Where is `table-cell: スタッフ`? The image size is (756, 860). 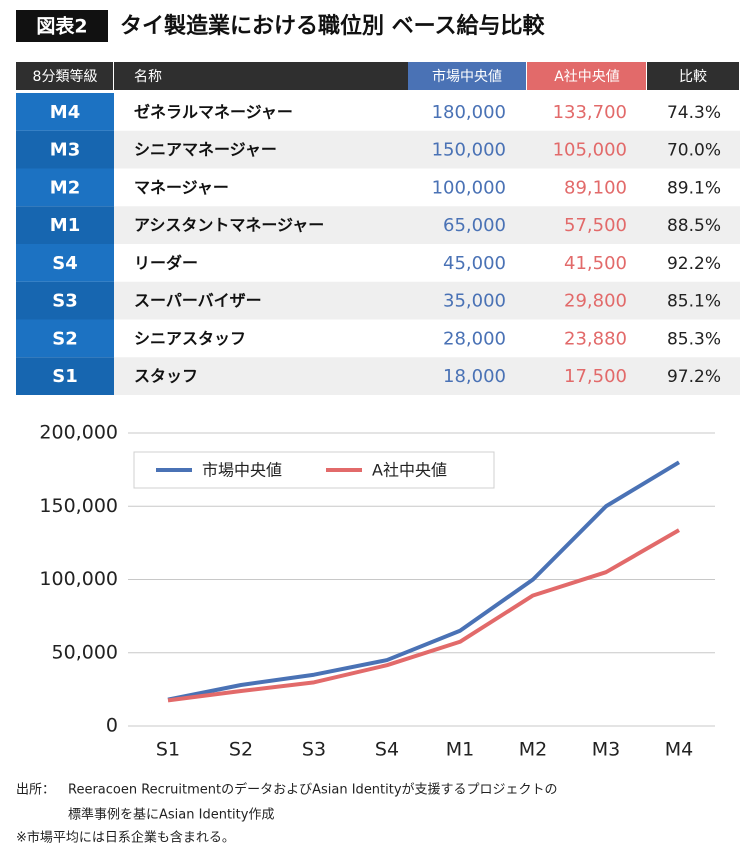
table-cell: スタッフ is located at coordinates (166, 376).